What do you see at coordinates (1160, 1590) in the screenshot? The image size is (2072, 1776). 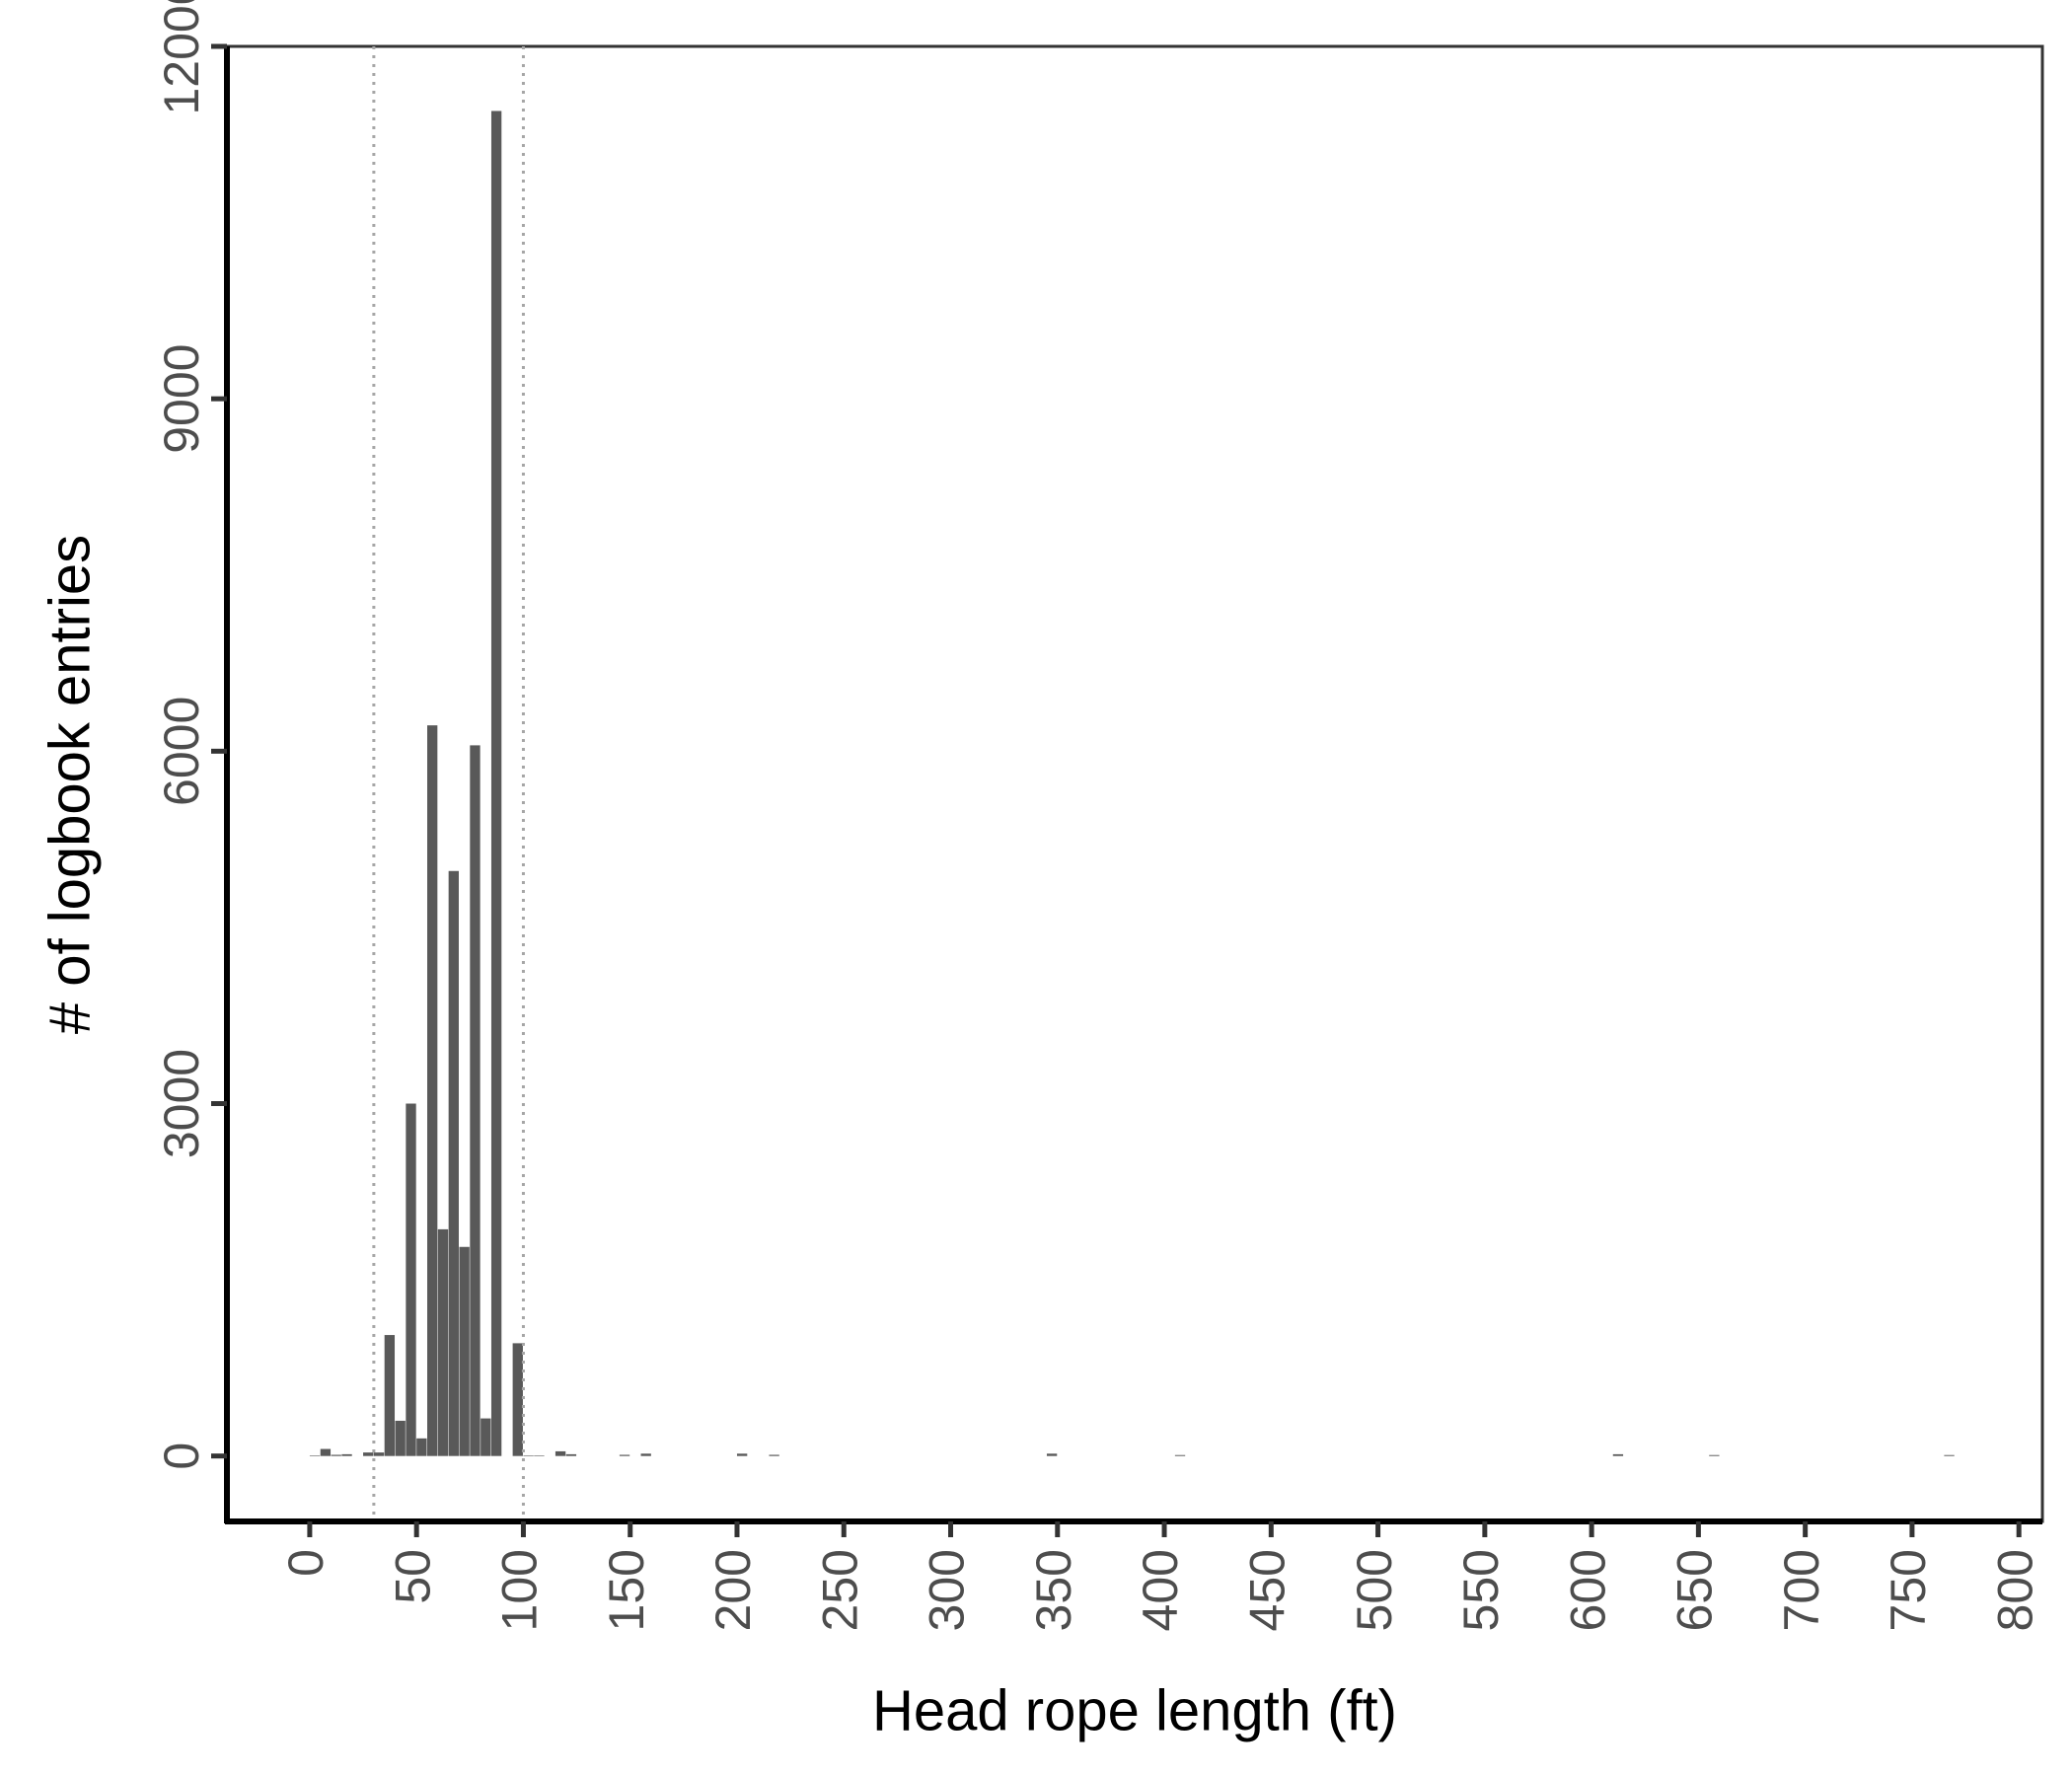 I see `x-tick-label: 400` at bounding box center [1160, 1590].